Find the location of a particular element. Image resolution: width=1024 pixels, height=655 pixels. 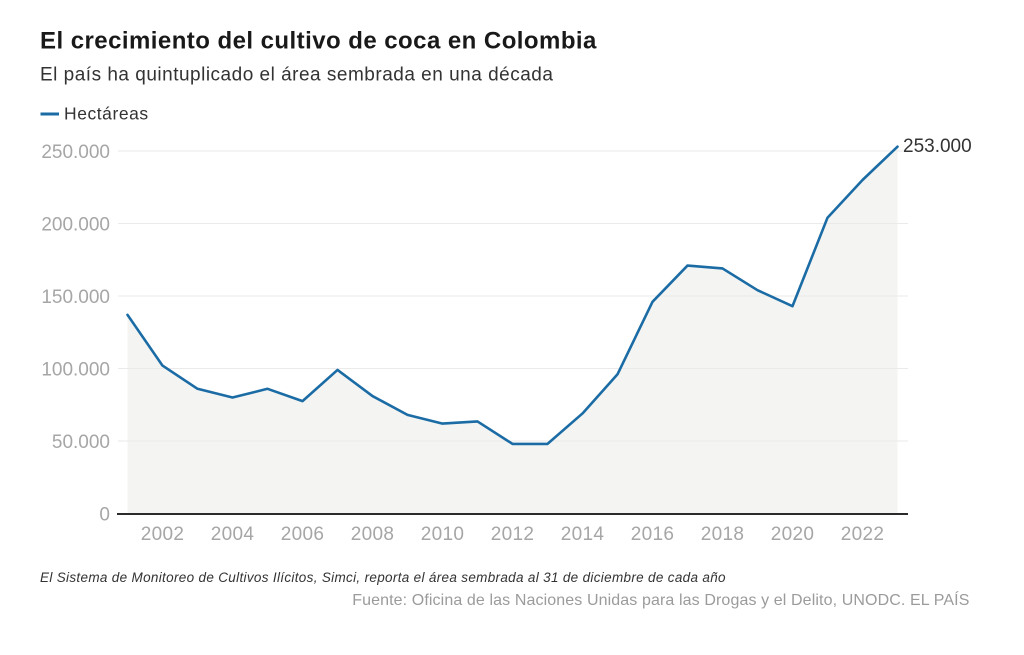

svg-text: 0 is located at coordinates (104, 515).